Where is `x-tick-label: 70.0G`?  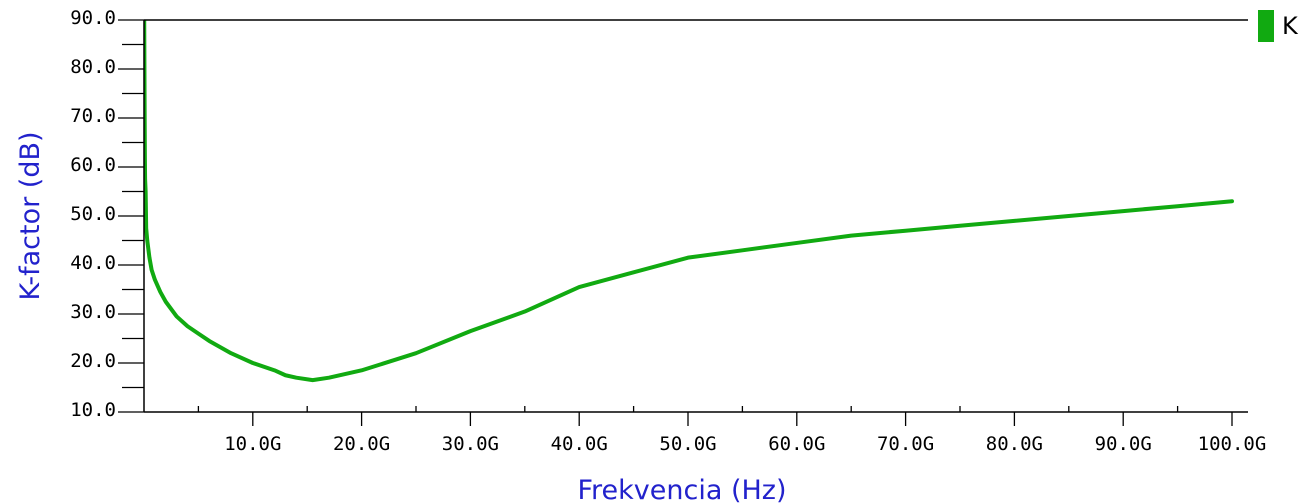
x-tick-label: 70.0G is located at coordinates (905, 444).